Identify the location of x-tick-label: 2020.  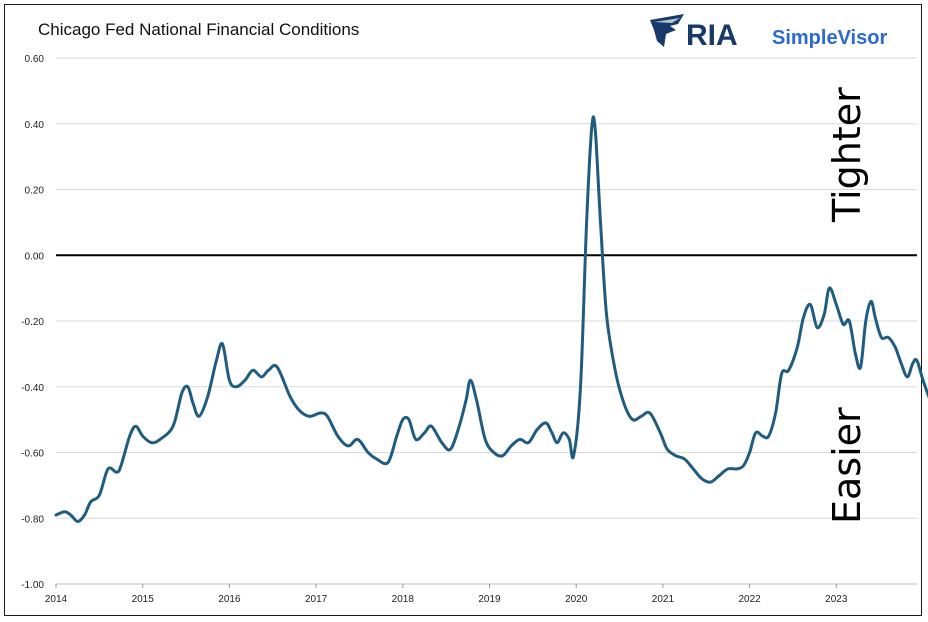
(576, 599).